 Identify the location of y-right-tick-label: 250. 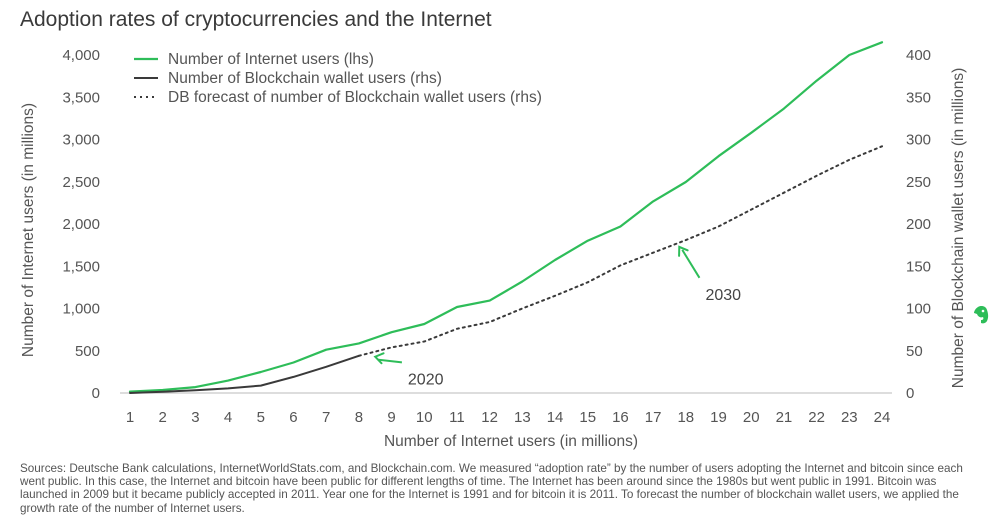
(918, 182).